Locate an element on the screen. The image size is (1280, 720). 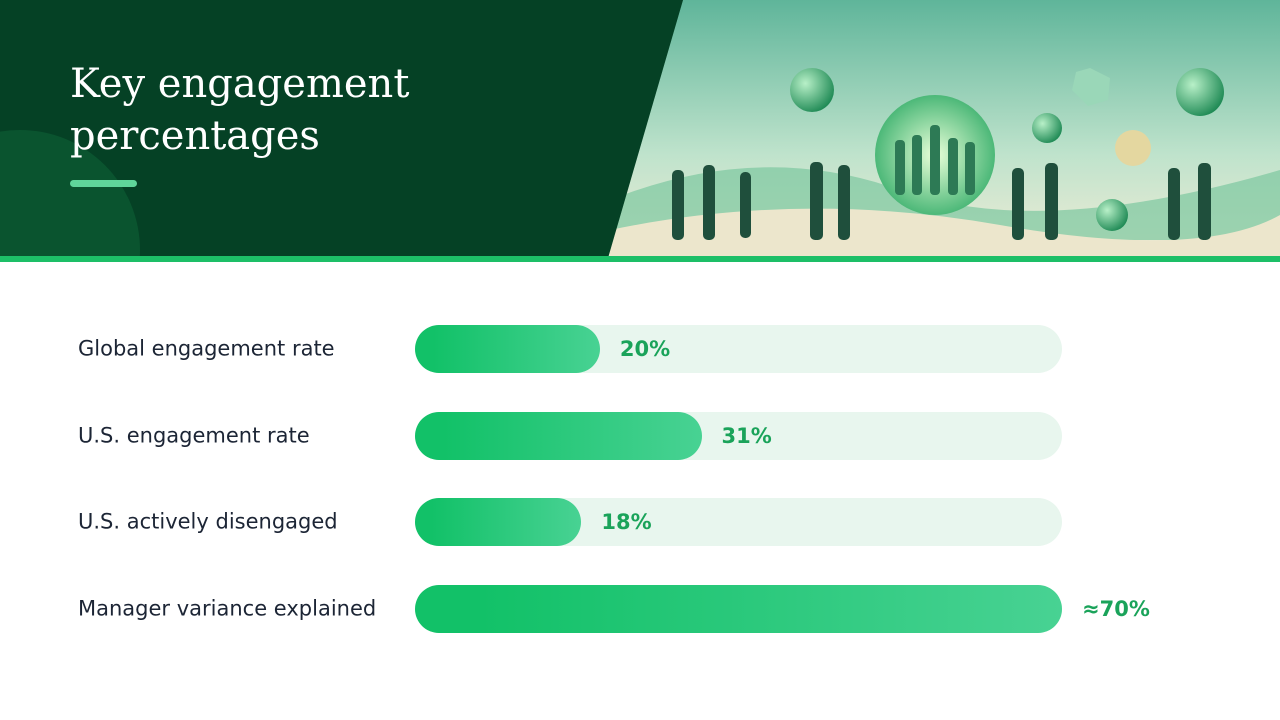
ground is located at coordinates (945, 233).